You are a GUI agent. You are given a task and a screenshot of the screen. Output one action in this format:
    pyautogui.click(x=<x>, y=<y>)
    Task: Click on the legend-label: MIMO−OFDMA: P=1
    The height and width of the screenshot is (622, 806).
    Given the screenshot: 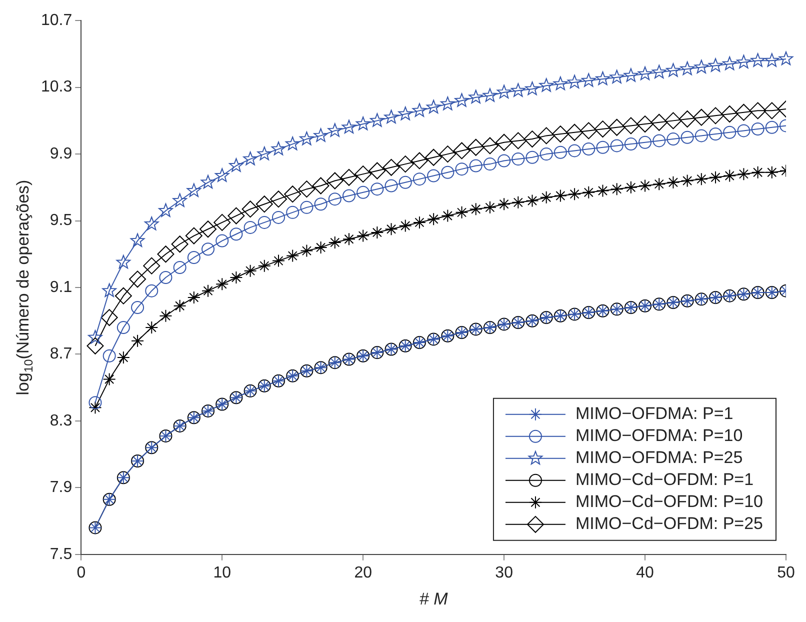 What is the action you would take?
    pyautogui.click(x=654, y=414)
    